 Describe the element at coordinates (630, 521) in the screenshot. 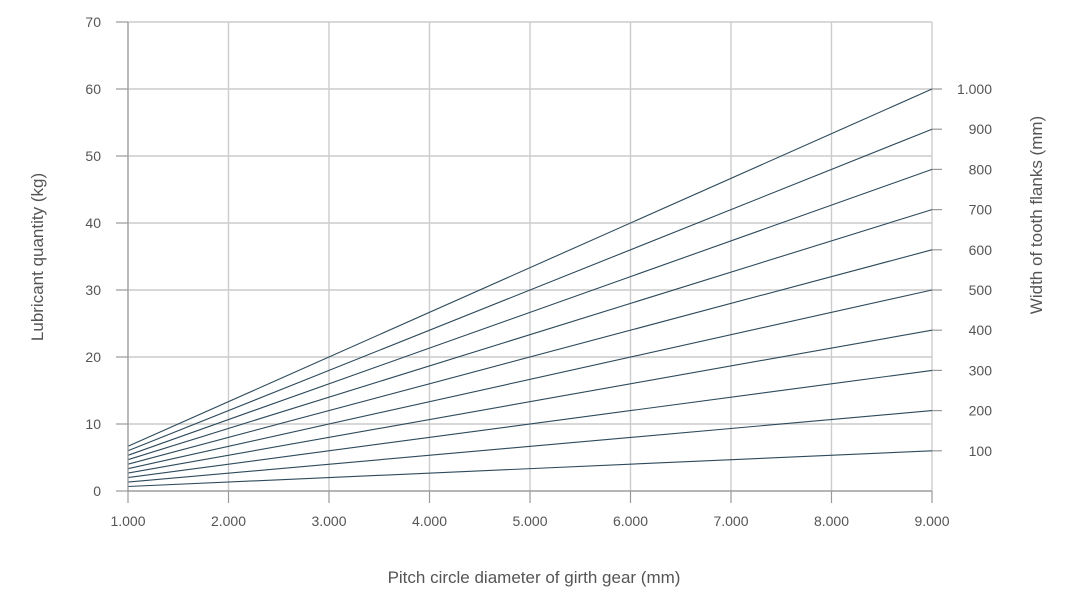

I see `x-tick-label: 6.000` at that location.